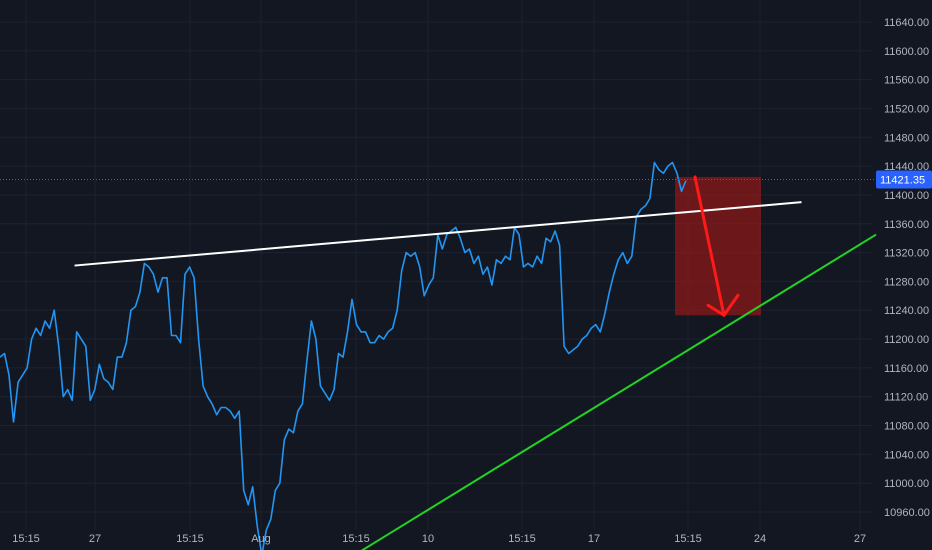 The image size is (932, 550). I want to click on y-tick-label: 11000.00, so click(906, 484).